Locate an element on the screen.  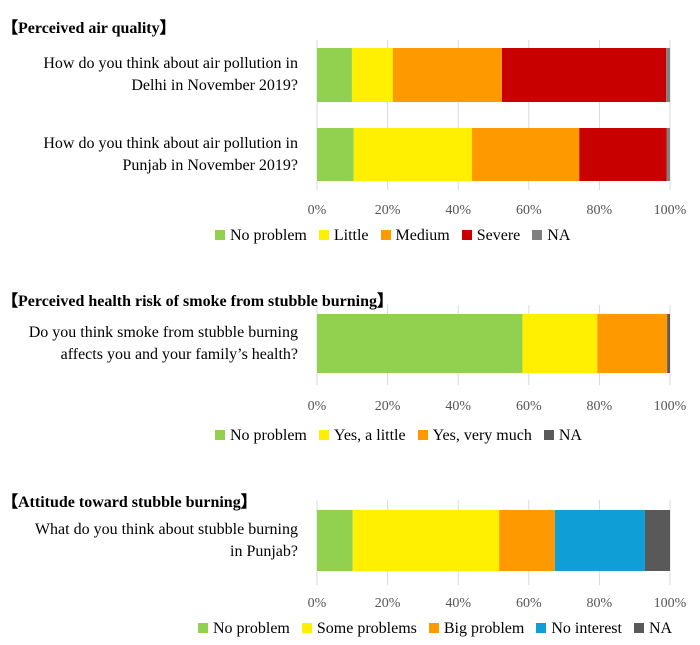
legend-label: Big problem is located at coordinates (484, 628).